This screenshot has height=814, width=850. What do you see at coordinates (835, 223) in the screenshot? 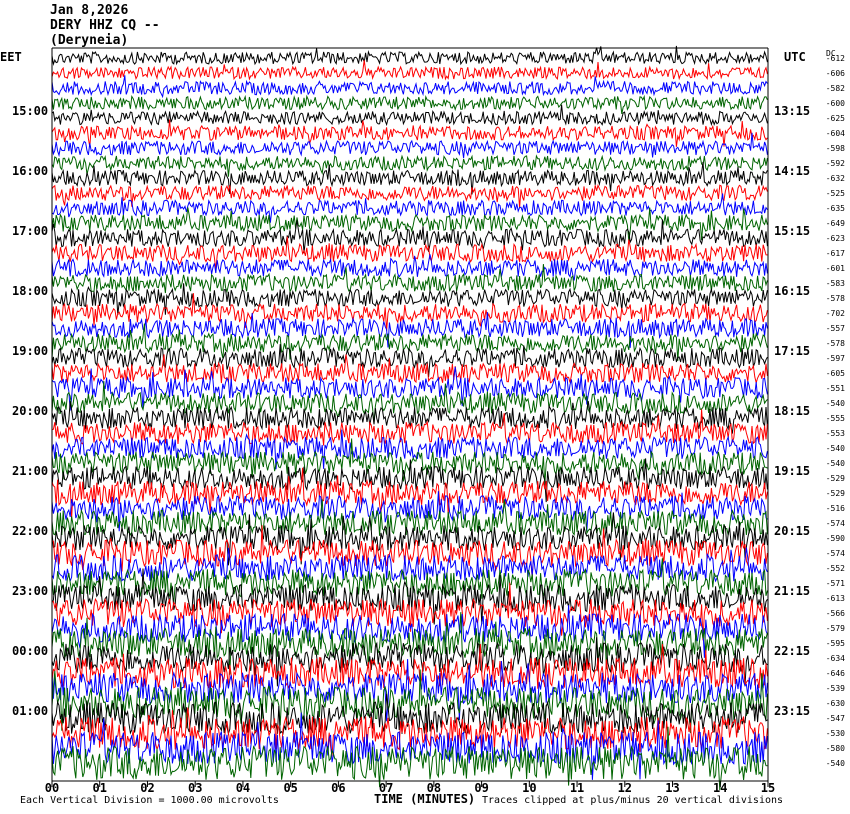
I see `dc-offset-value: -649` at bounding box center [835, 223].